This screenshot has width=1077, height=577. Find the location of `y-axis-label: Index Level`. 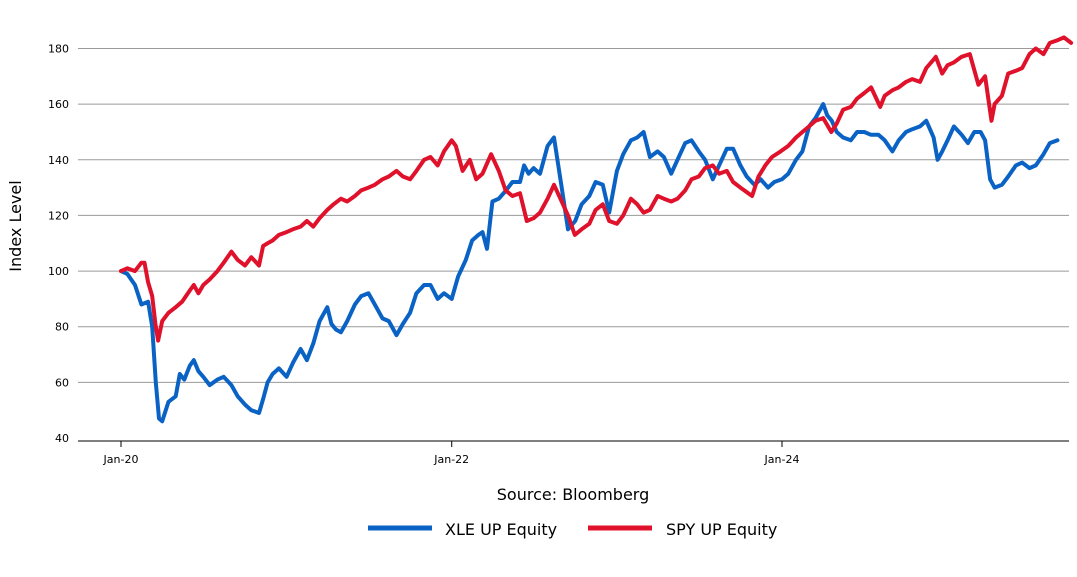

y-axis-label: Index Level is located at coordinates (15, 225).